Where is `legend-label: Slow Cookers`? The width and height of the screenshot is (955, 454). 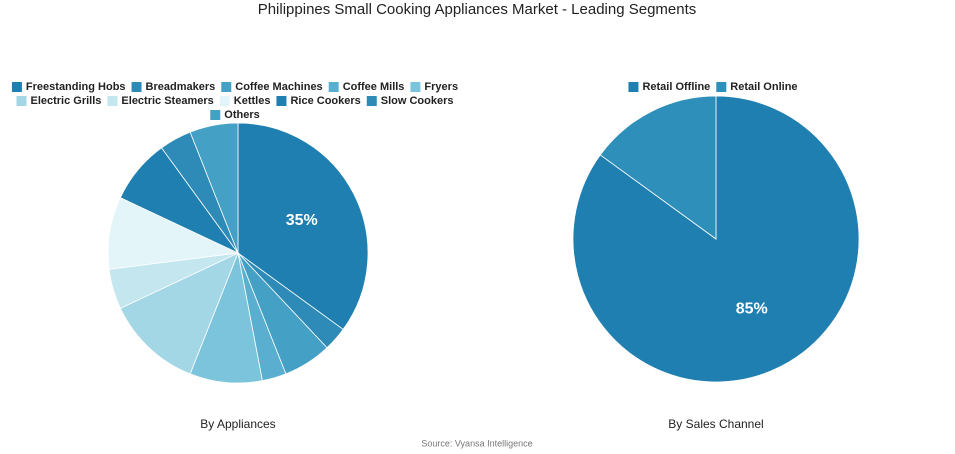
legend-label: Slow Cookers is located at coordinates (417, 101).